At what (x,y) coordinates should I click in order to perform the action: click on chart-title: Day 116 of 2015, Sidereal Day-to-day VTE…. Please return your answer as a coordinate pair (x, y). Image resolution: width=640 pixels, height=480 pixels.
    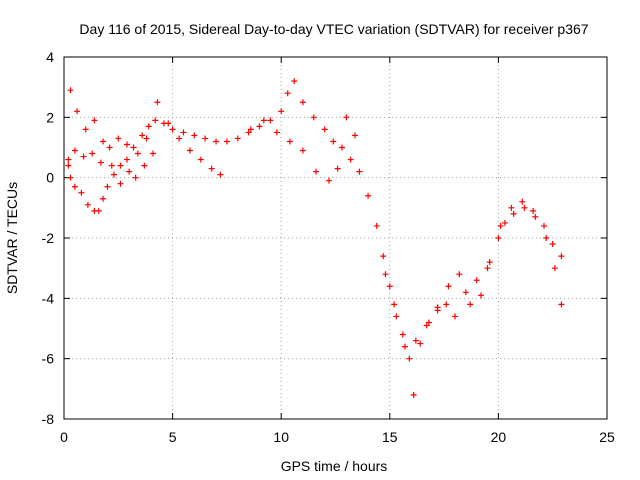
    Looking at the image, I should click on (333, 29).